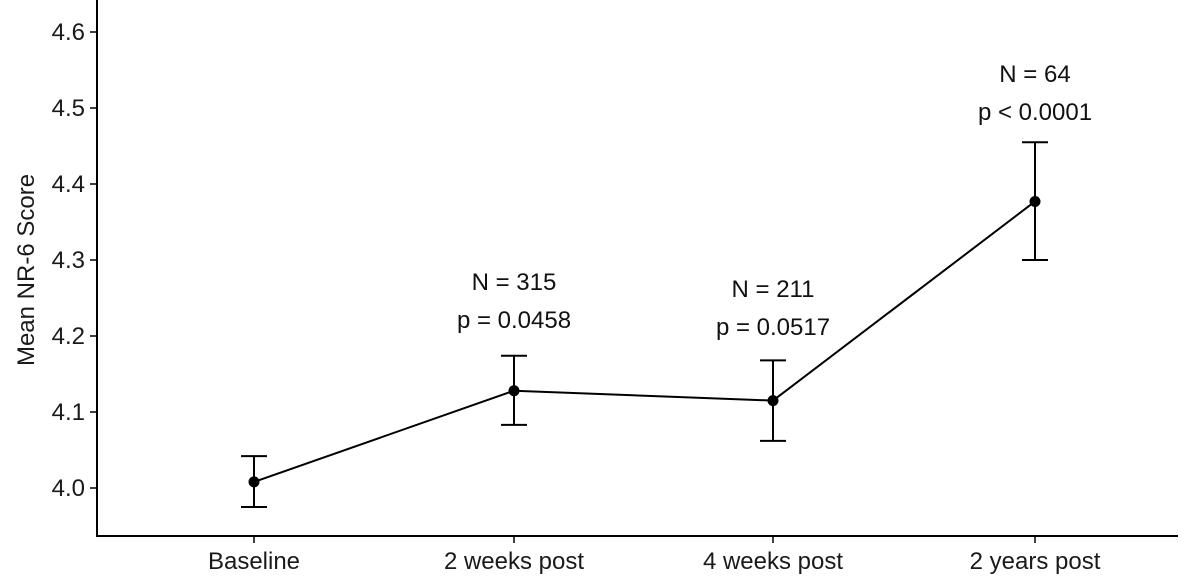 The image size is (1200, 582). Describe the element at coordinates (254, 561) in the screenshot. I see `x-tick-label: Baseline` at that location.